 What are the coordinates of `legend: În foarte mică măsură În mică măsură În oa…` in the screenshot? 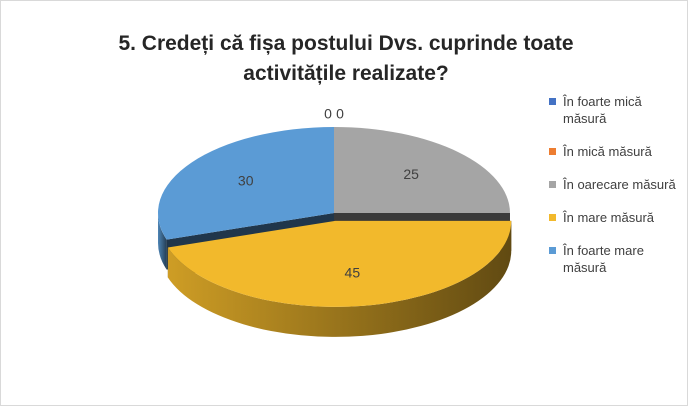 It's located at (618, 192).